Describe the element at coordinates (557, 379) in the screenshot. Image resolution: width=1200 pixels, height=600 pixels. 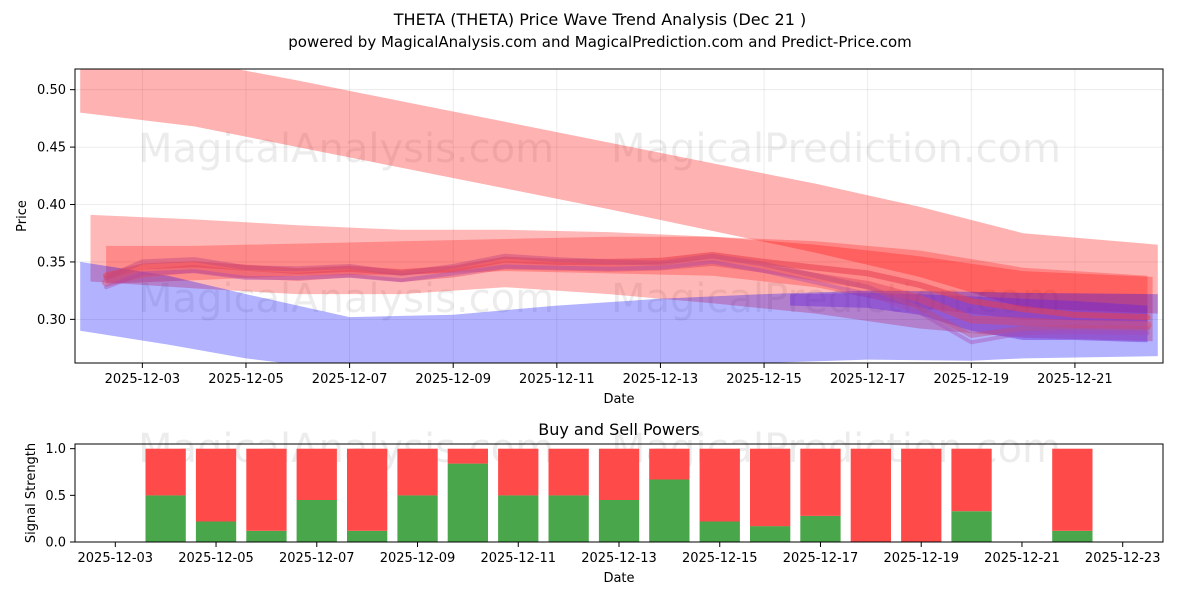
I see `price-x-tick-label: 2025-12-11` at that location.